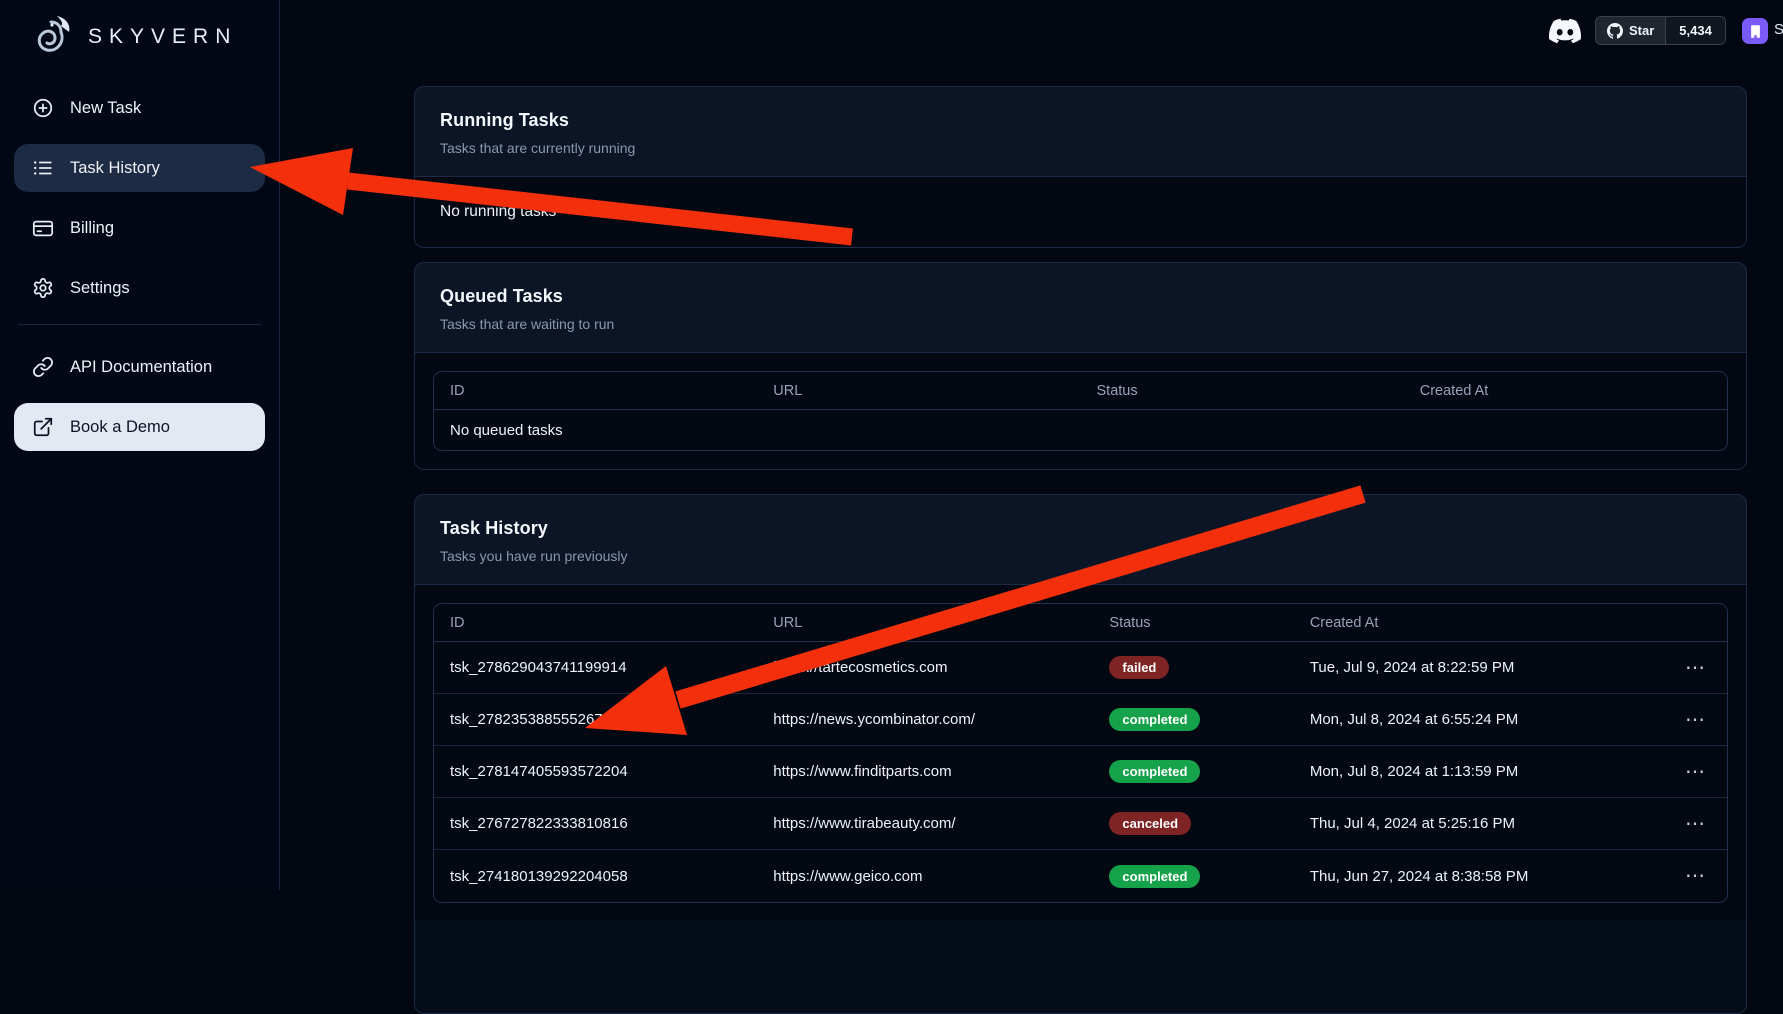 The height and width of the screenshot is (1014, 1783). Describe the element at coordinates (92, 227) in the screenshot. I see `sidebar-item-label: Billing` at that location.